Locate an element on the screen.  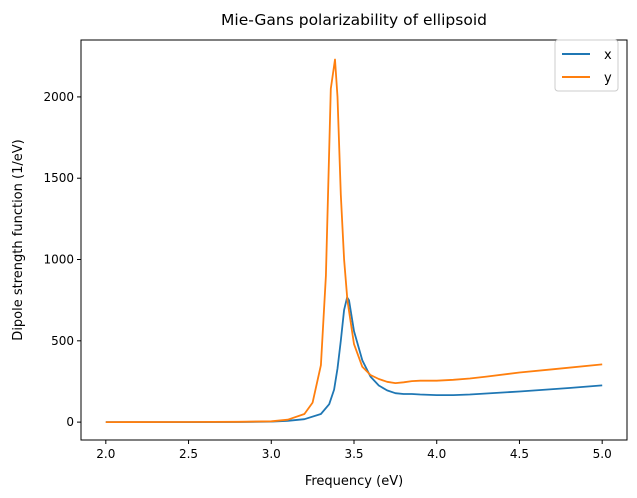
y-tick-label: 500 is located at coordinates (62, 341).